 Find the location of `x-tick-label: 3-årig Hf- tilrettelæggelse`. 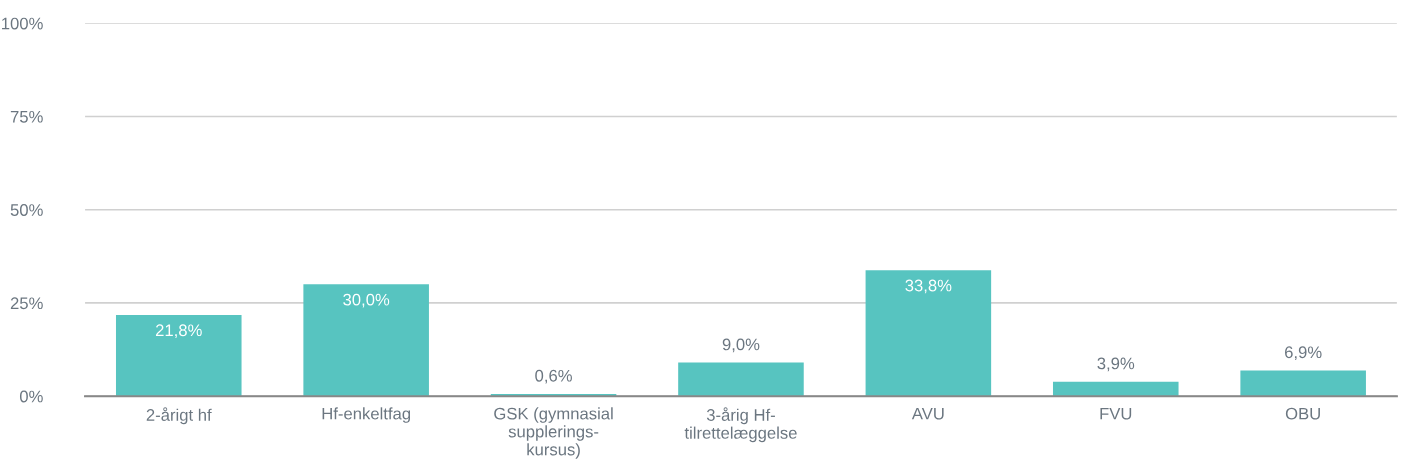

x-tick-label: 3-årig Hf- tilrettelæggelse is located at coordinates (740, 425).